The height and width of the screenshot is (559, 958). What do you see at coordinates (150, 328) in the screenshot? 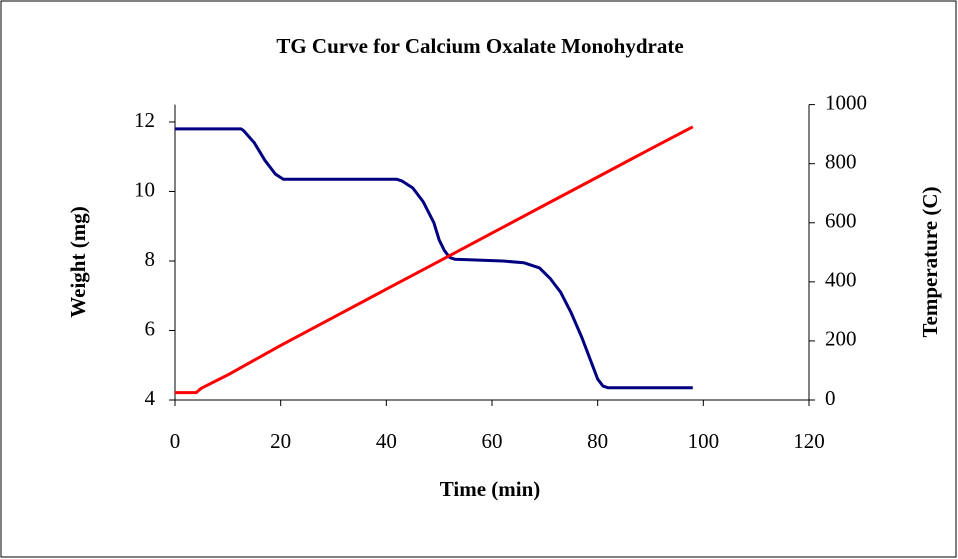
I see `y-tick-label: 6` at bounding box center [150, 328].